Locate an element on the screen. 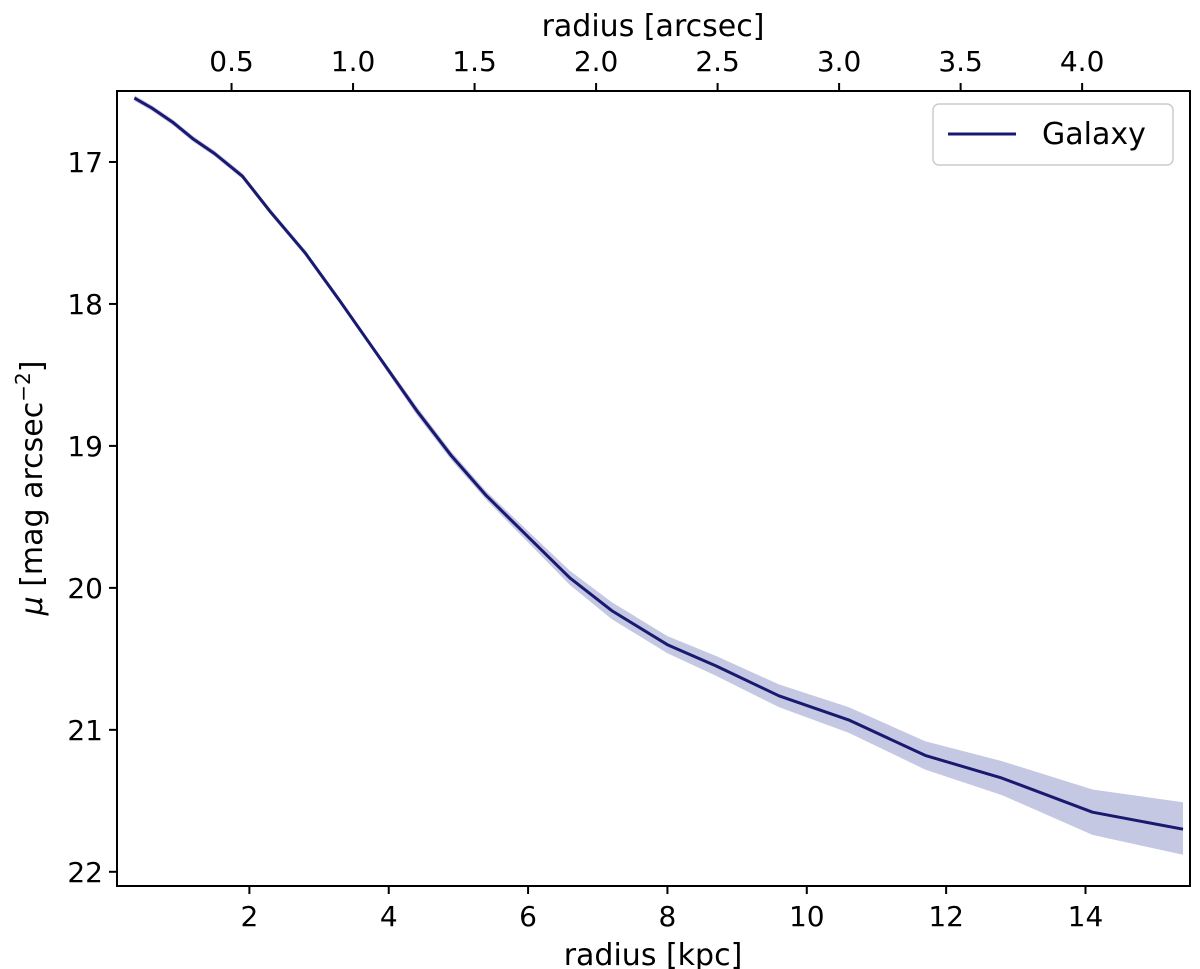 The width and height of the screenshot is (1200, 969). x-axis-label: radius [kpc] is located at coordinates (653, 953).